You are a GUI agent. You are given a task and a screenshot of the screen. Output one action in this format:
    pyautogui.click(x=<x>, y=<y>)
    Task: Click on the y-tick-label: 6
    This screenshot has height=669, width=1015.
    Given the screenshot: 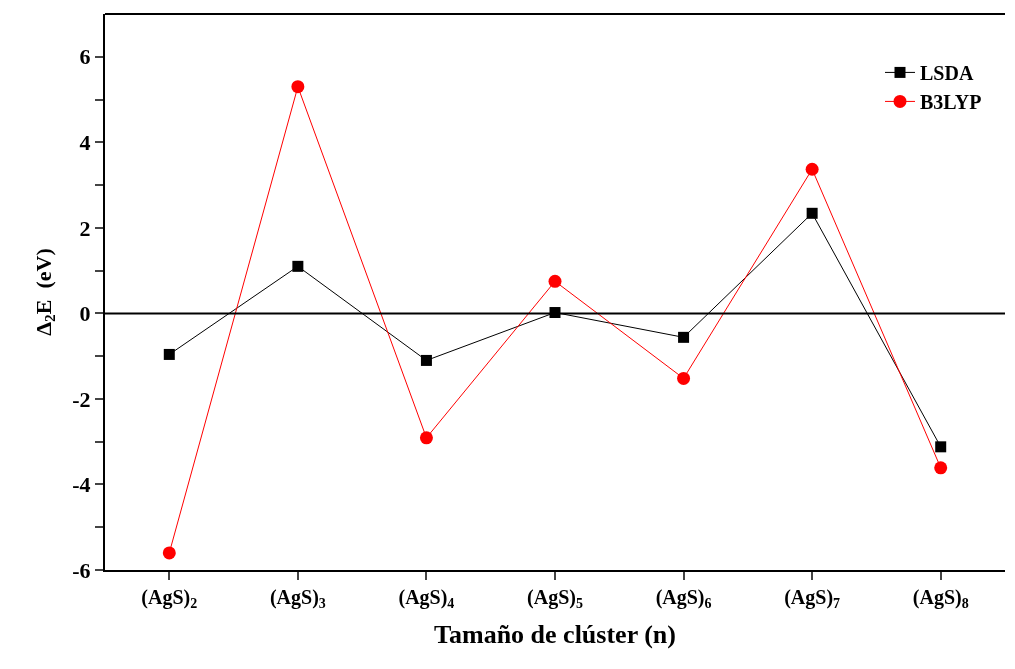 What is the action you would take?
    pyautogui.click(x=85, y=57)
    